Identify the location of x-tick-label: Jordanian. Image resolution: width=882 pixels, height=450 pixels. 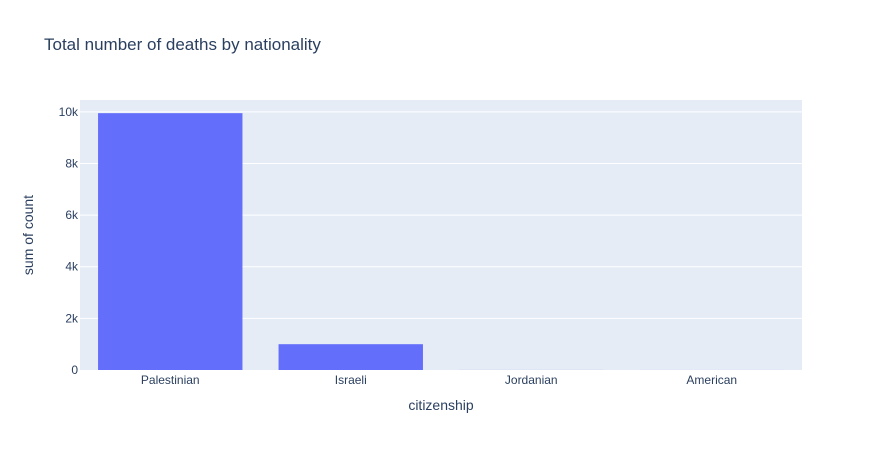
(531, 380).